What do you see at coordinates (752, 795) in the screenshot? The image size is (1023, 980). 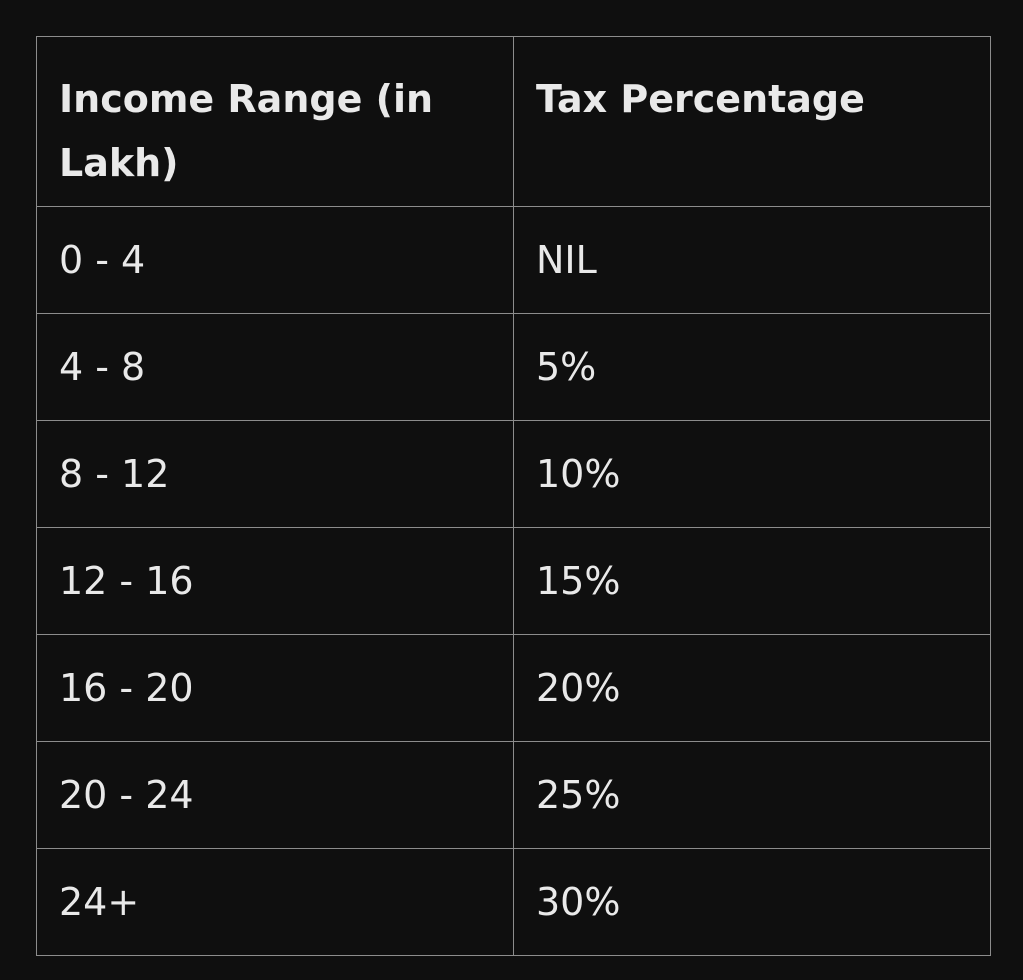 I see `tax-percentage-cell: 25%` at bounding box center [752, 795].